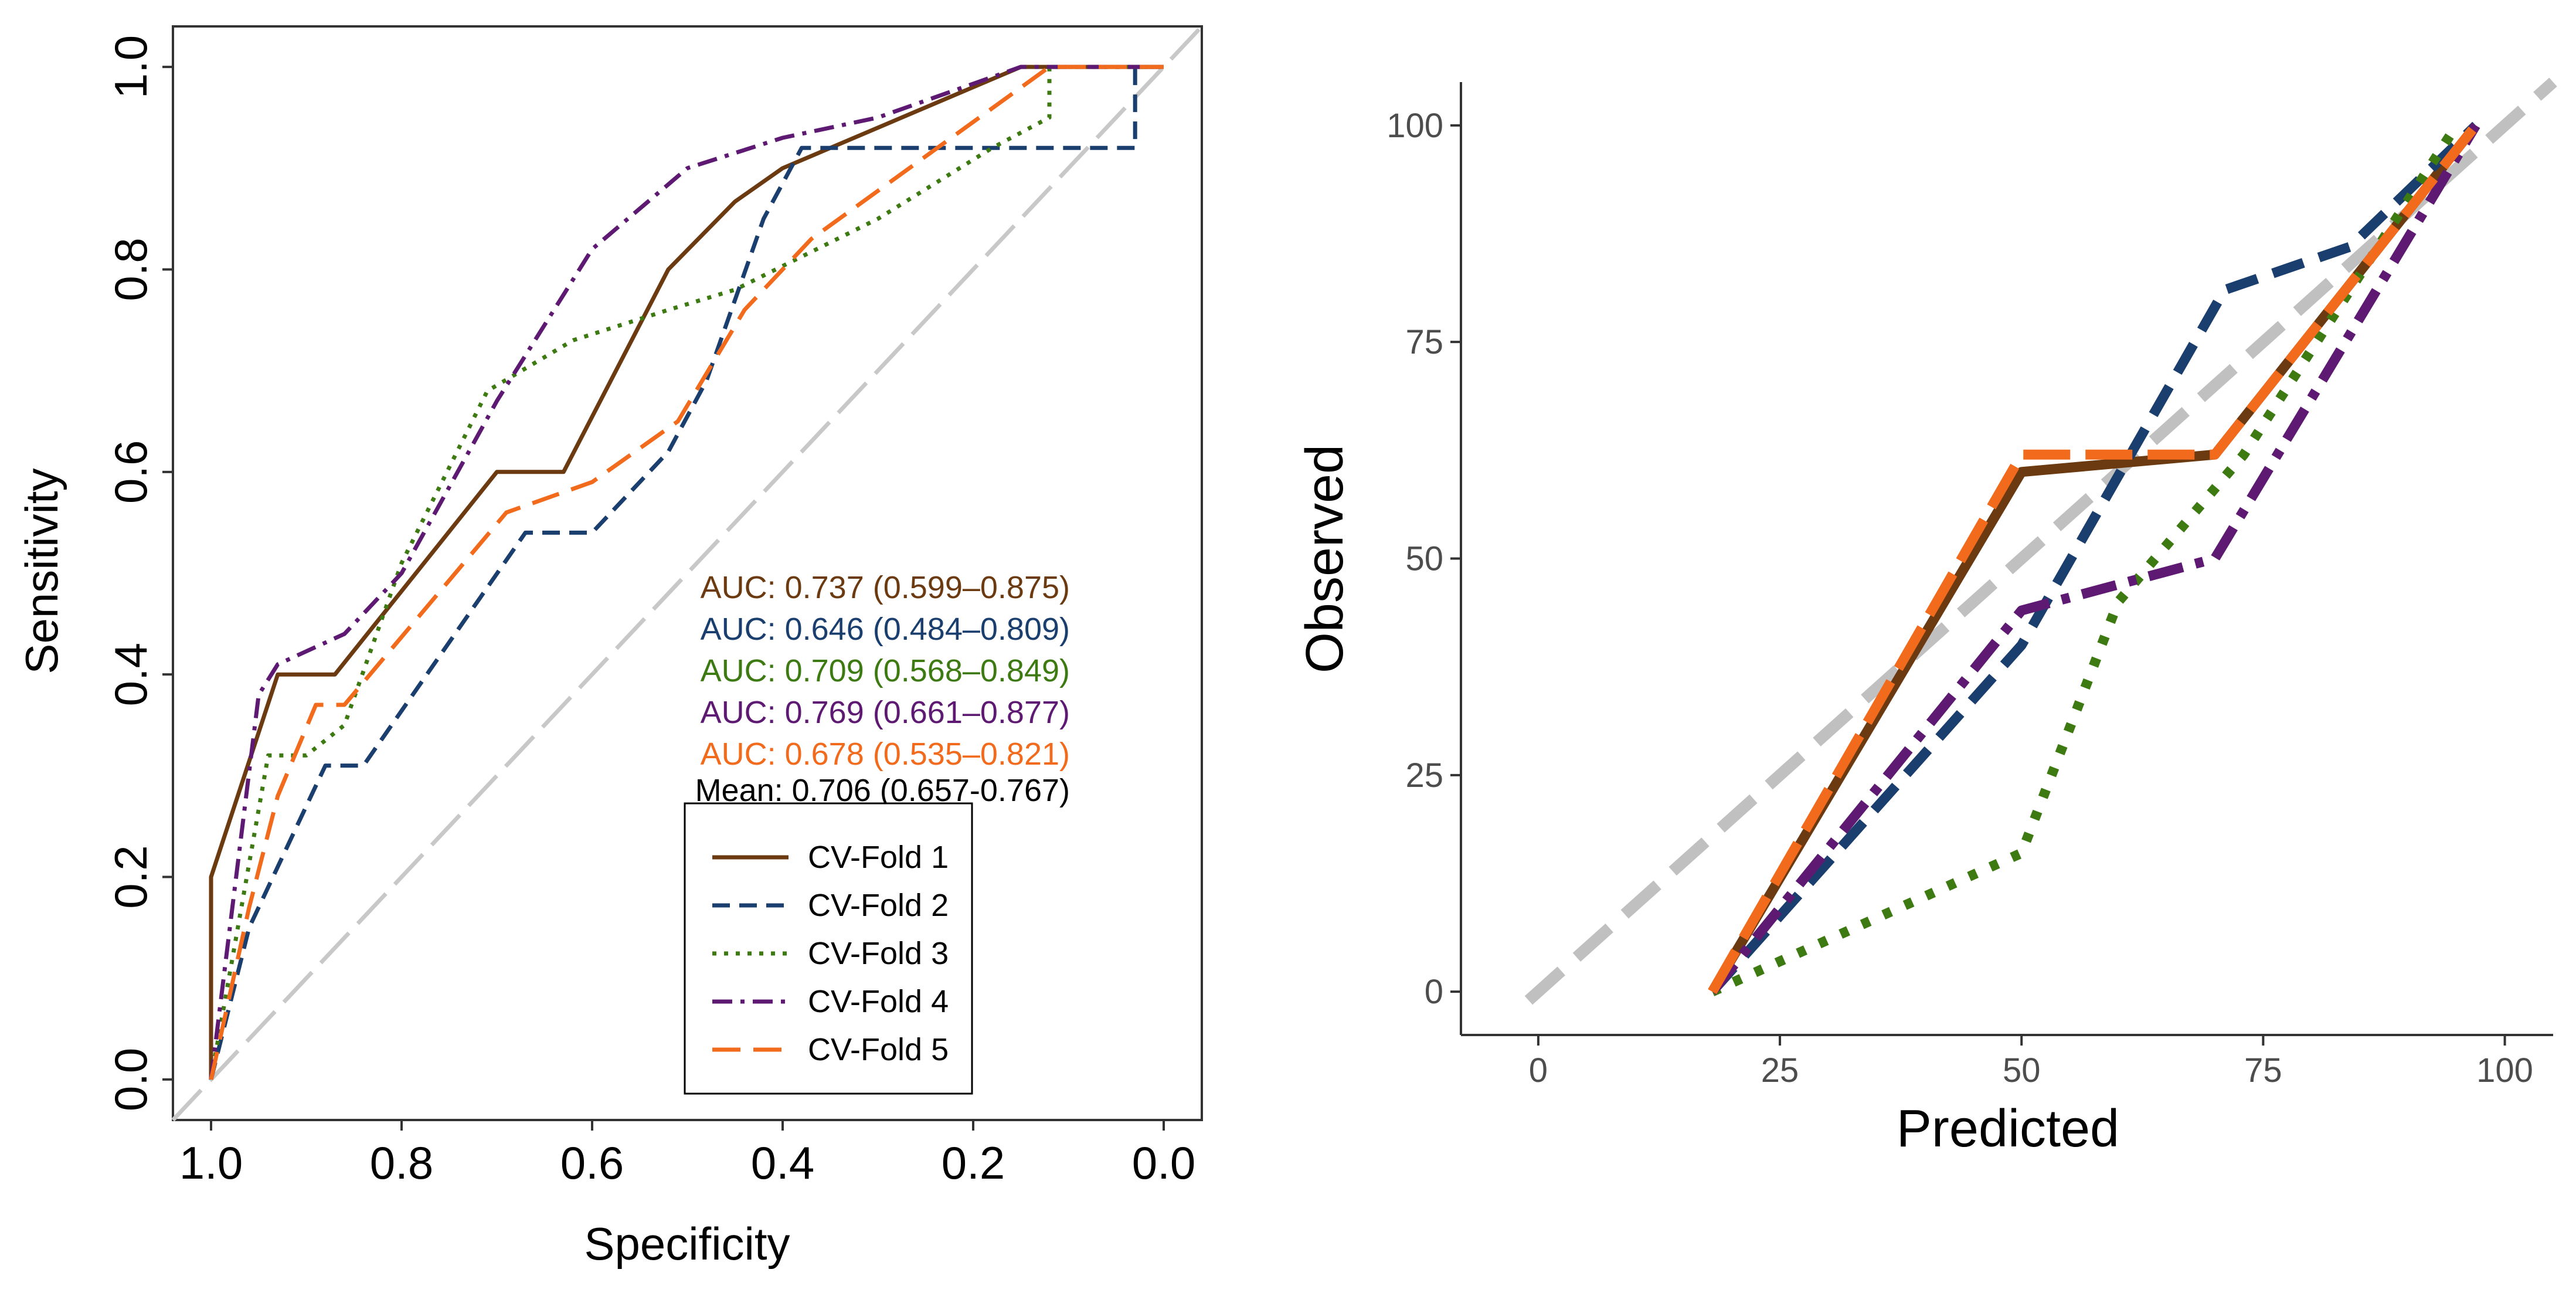 This screenshot has height=1293, width=2576. Describe the element at coordinates (1163, 1163) in the screenshot. I see `roc-x-tick-label: 0.0` at that location.